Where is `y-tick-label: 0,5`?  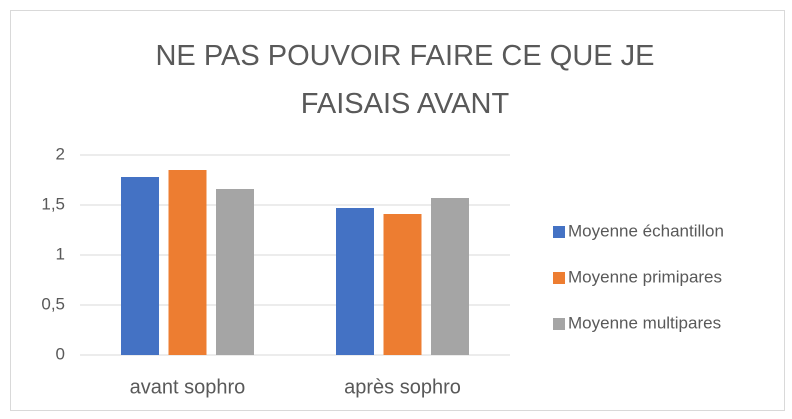 y-tick-label: 0,5 is located at coordinates (53, 303).